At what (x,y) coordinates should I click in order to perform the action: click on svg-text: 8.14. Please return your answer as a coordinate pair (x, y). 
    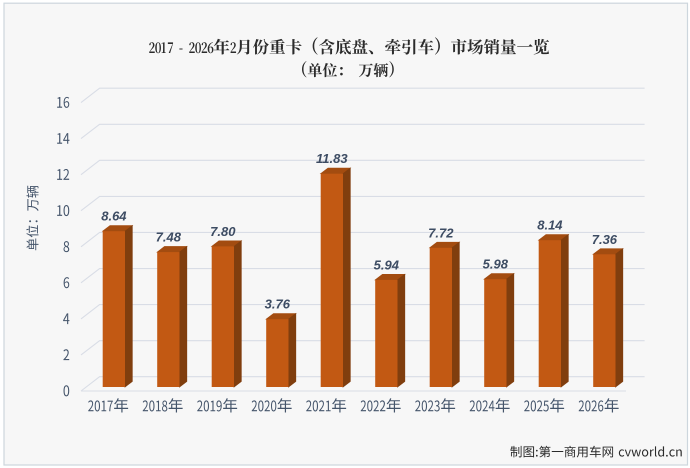
    Looking at the image, I should click on (550, 225).